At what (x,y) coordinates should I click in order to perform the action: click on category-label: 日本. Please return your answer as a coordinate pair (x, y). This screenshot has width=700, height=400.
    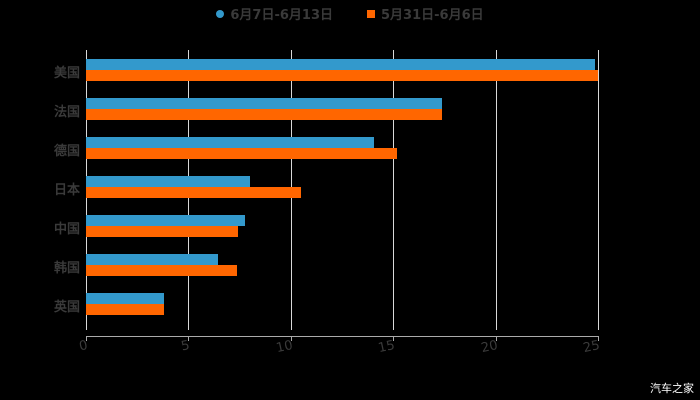
    Looking at the image, I should click on (66, 190).